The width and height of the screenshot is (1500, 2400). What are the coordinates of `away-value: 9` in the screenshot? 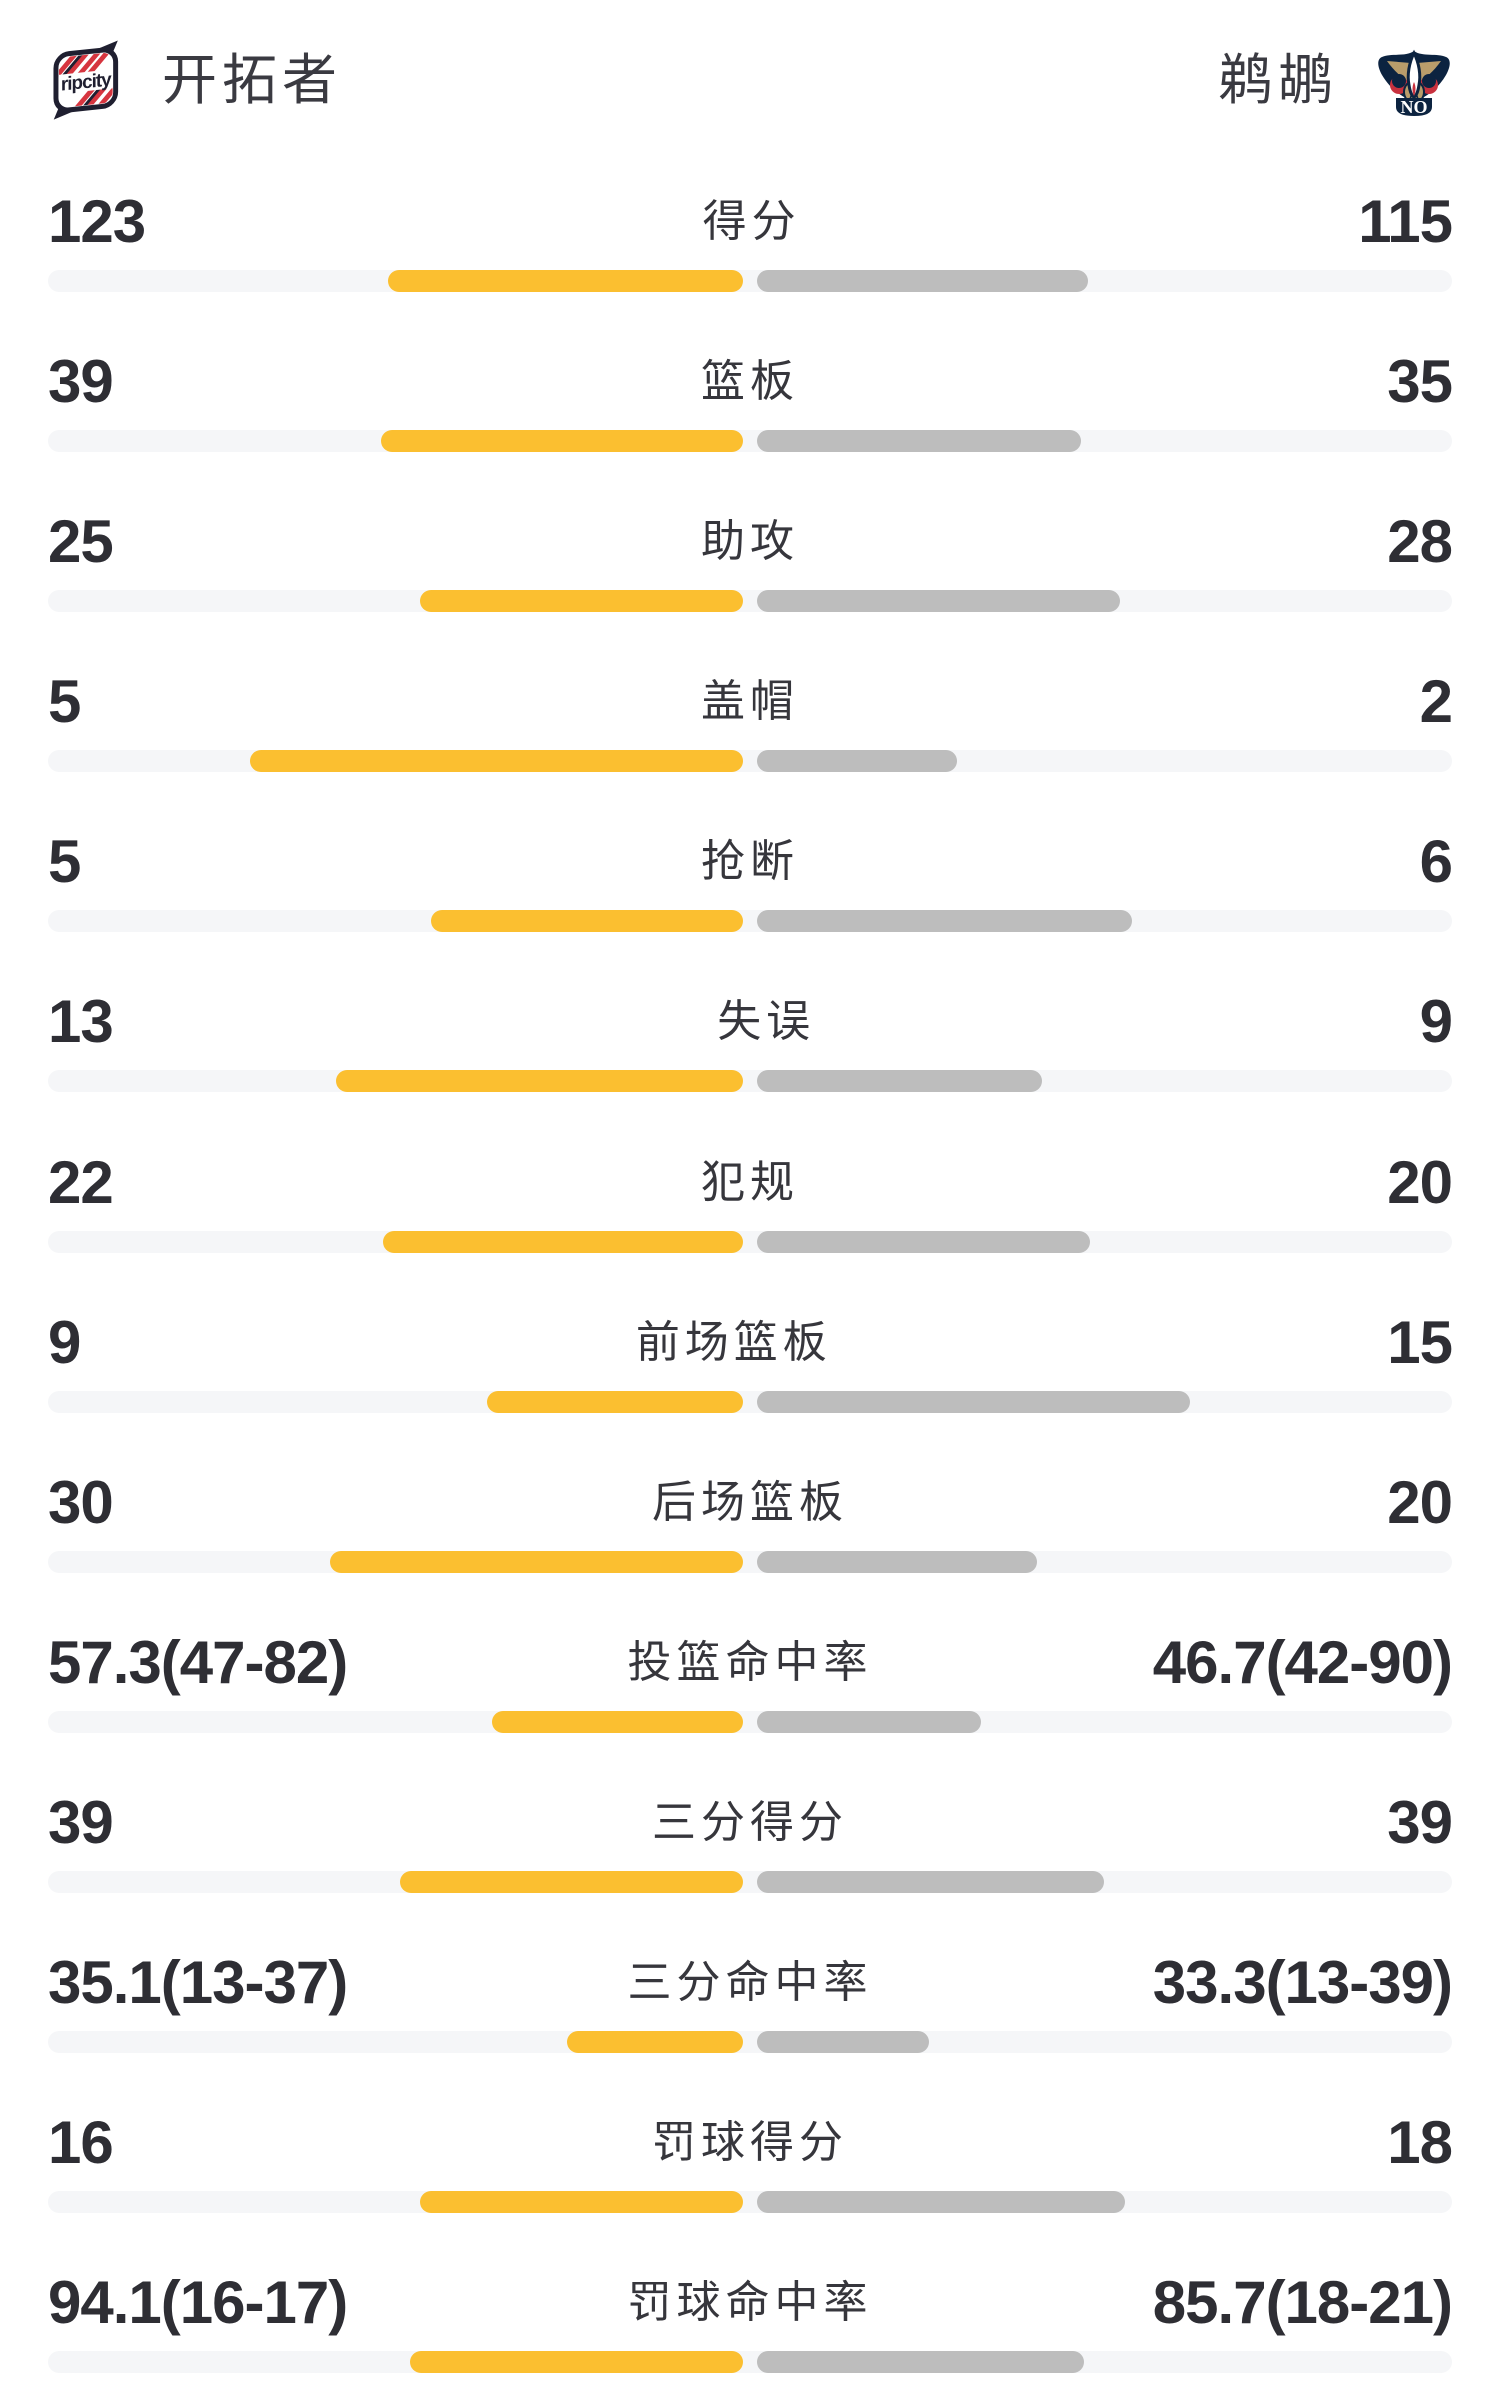 It's located at (1436, 1022).